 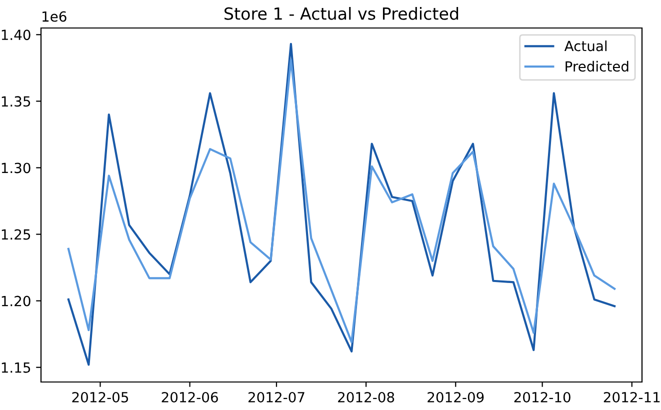 What do you see at coordinates (54, 16) in the screenshot?
I see `text: 1e6` at bounding box center [54, 16].